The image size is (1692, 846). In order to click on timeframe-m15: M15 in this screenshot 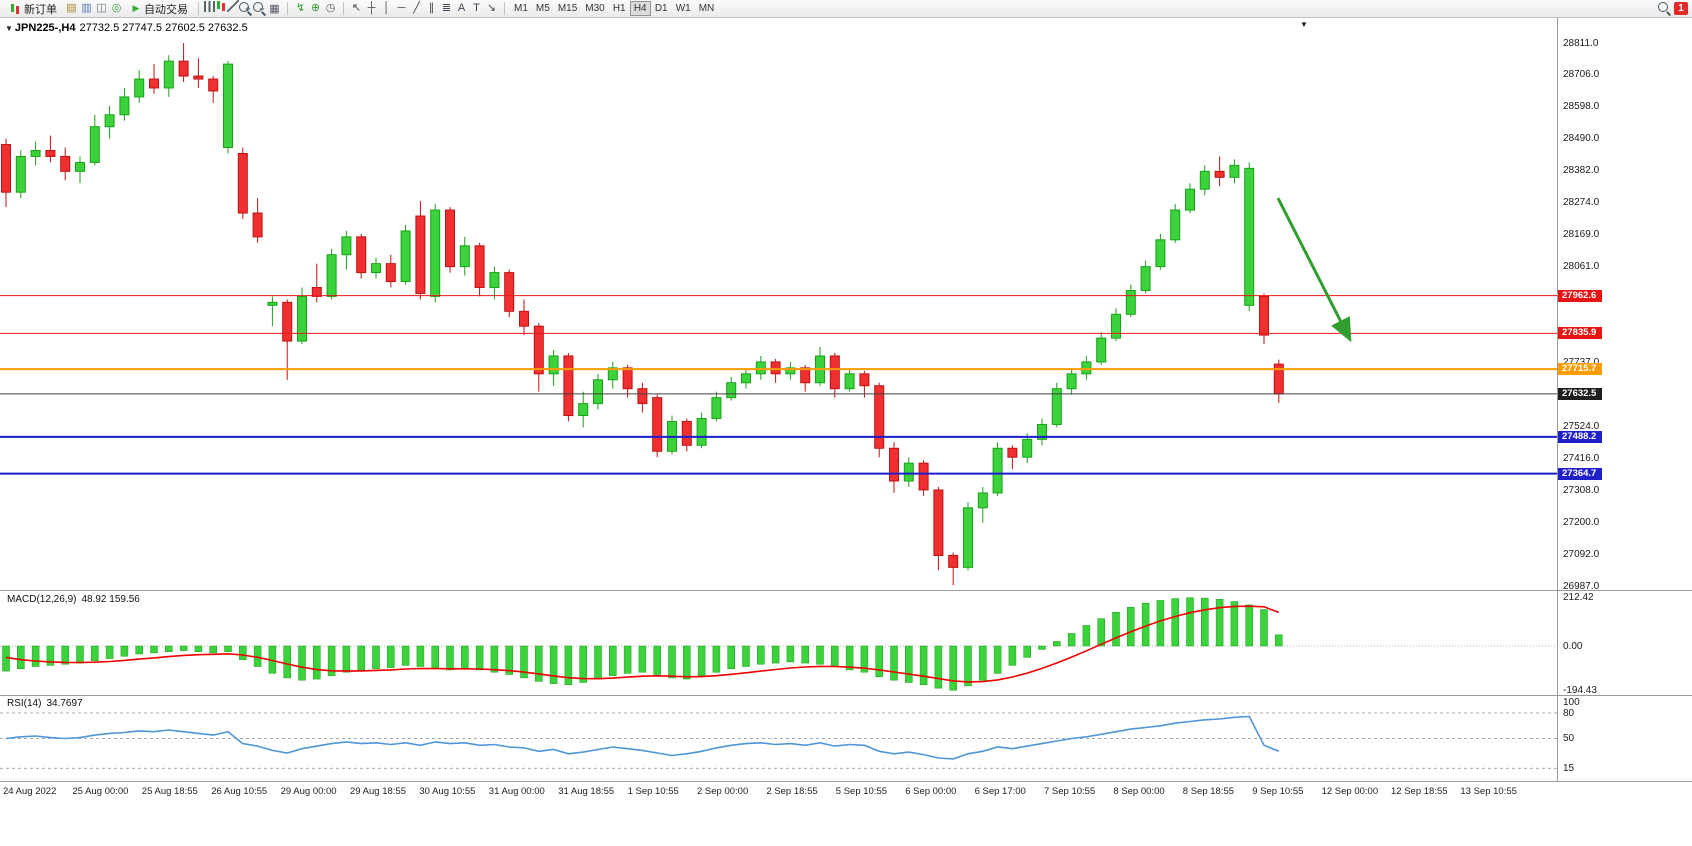, I will do `click(567, 8)`.